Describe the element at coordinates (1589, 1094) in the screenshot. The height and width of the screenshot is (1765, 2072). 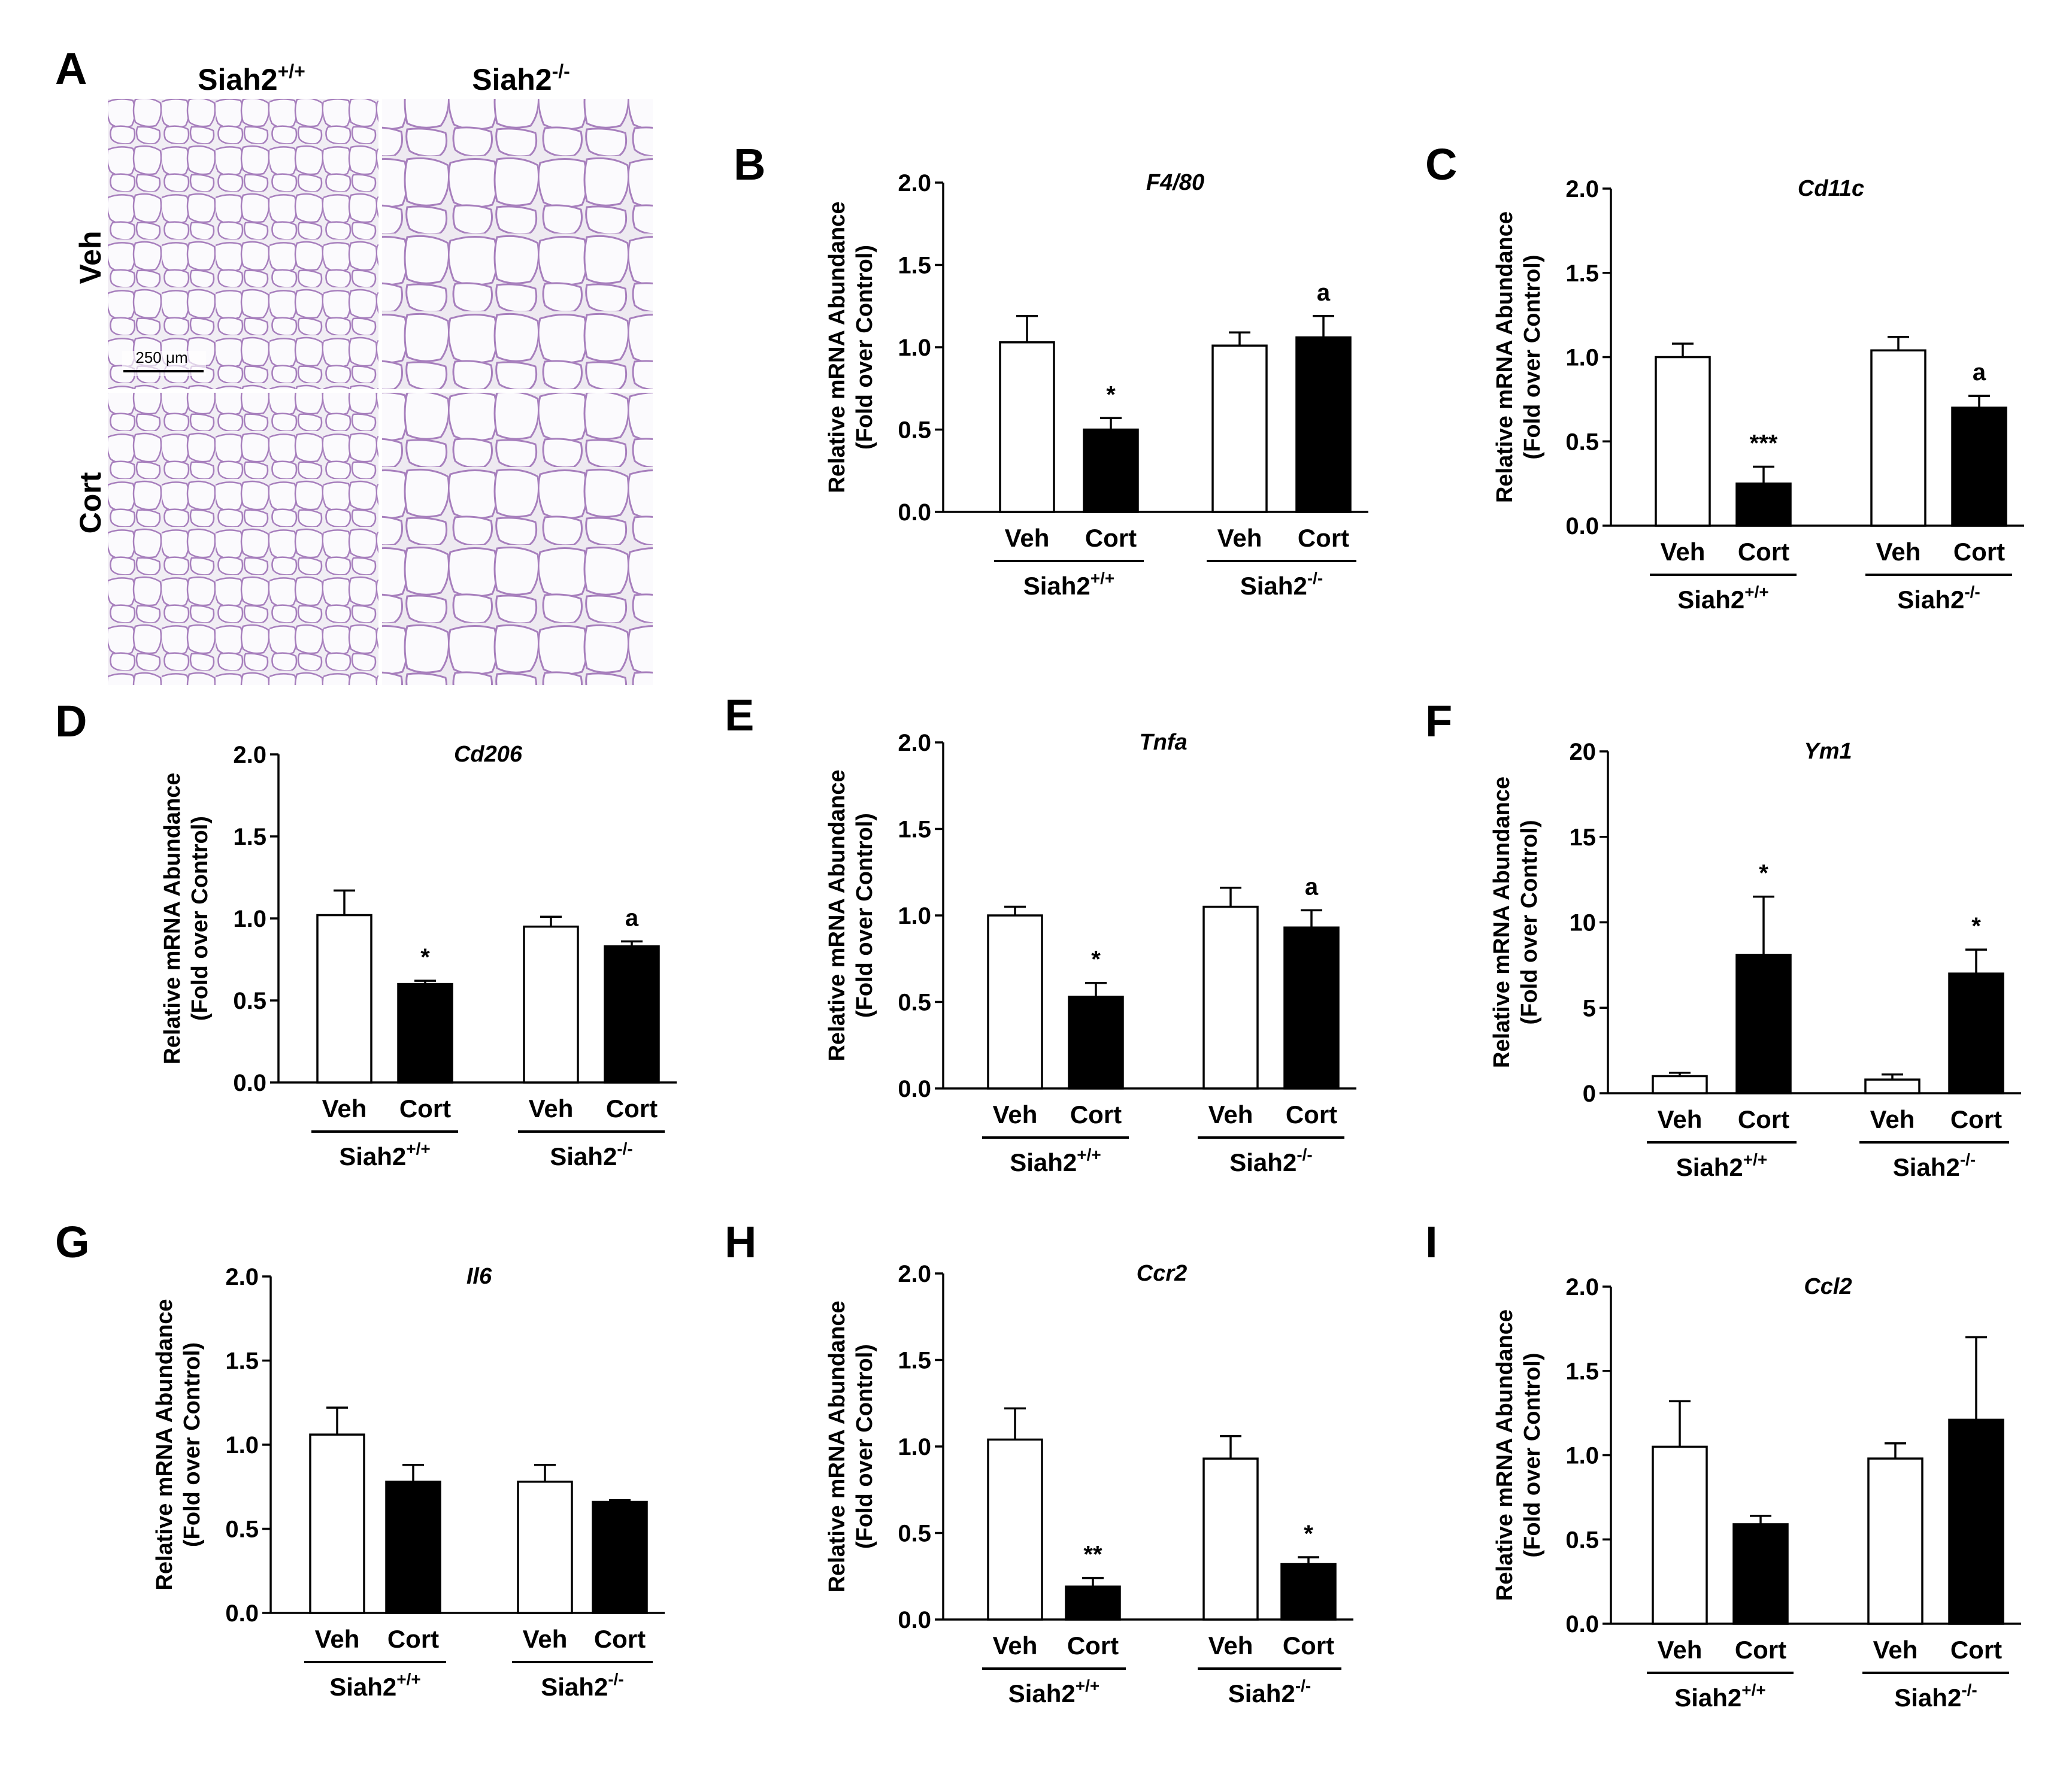
I see `y-tick-label: 0` at that location.